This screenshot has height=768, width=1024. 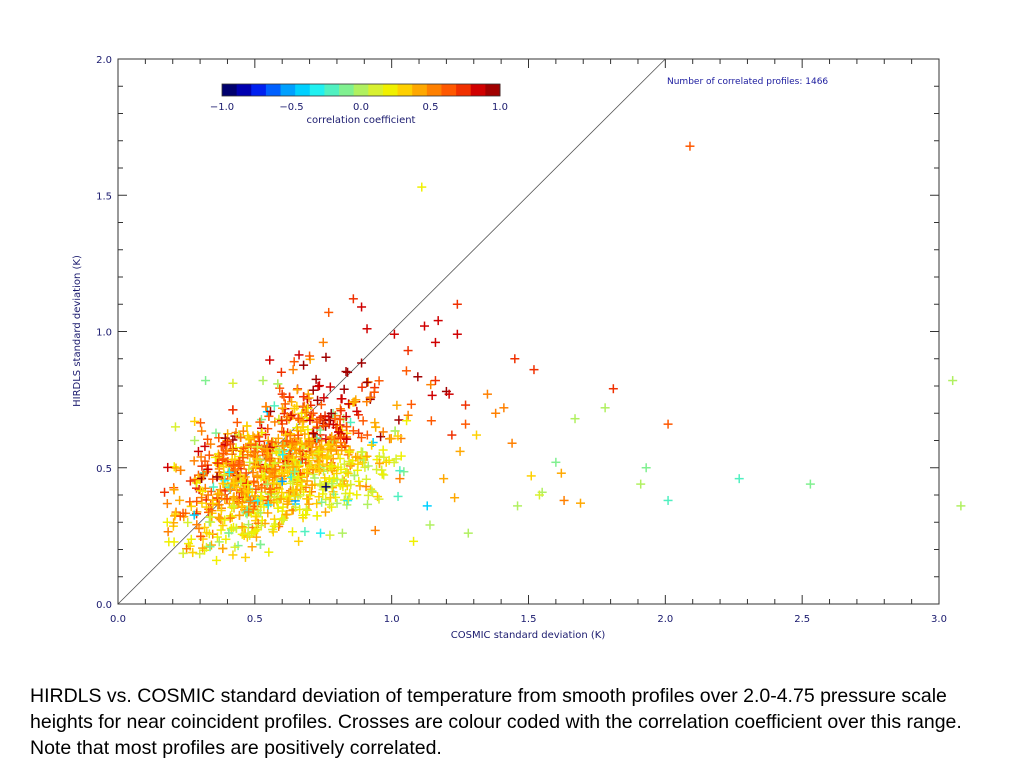 I want to click on y-tick-label: 1.5, so click(x=104, y=196).